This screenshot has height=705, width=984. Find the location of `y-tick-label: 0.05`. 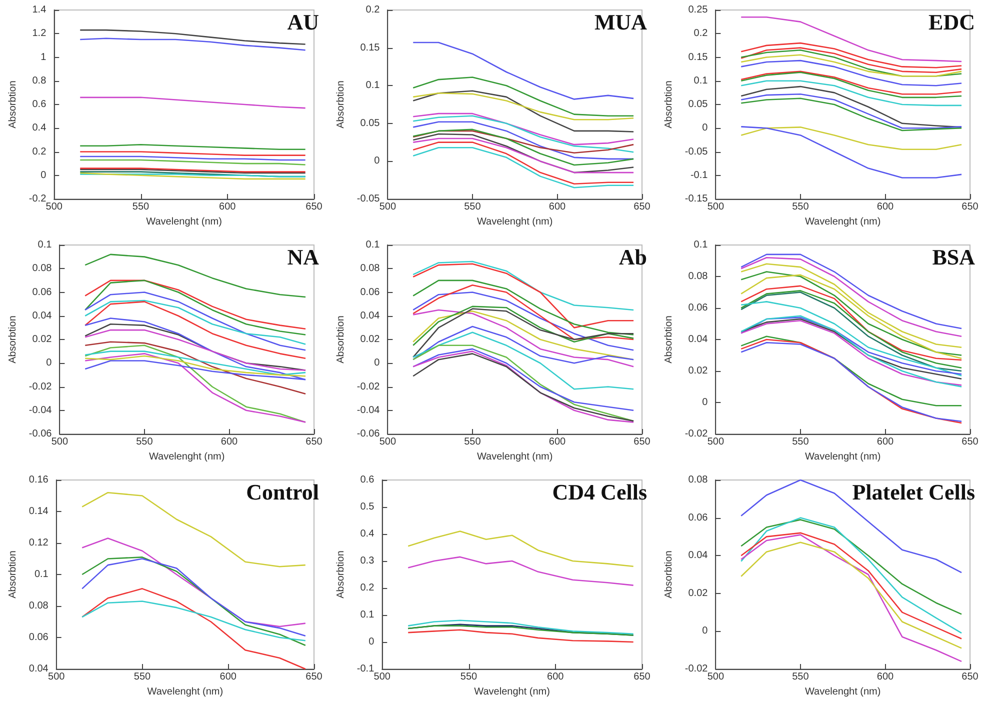

y-tick-label: 0.05 is located at coordinates (370, 123).